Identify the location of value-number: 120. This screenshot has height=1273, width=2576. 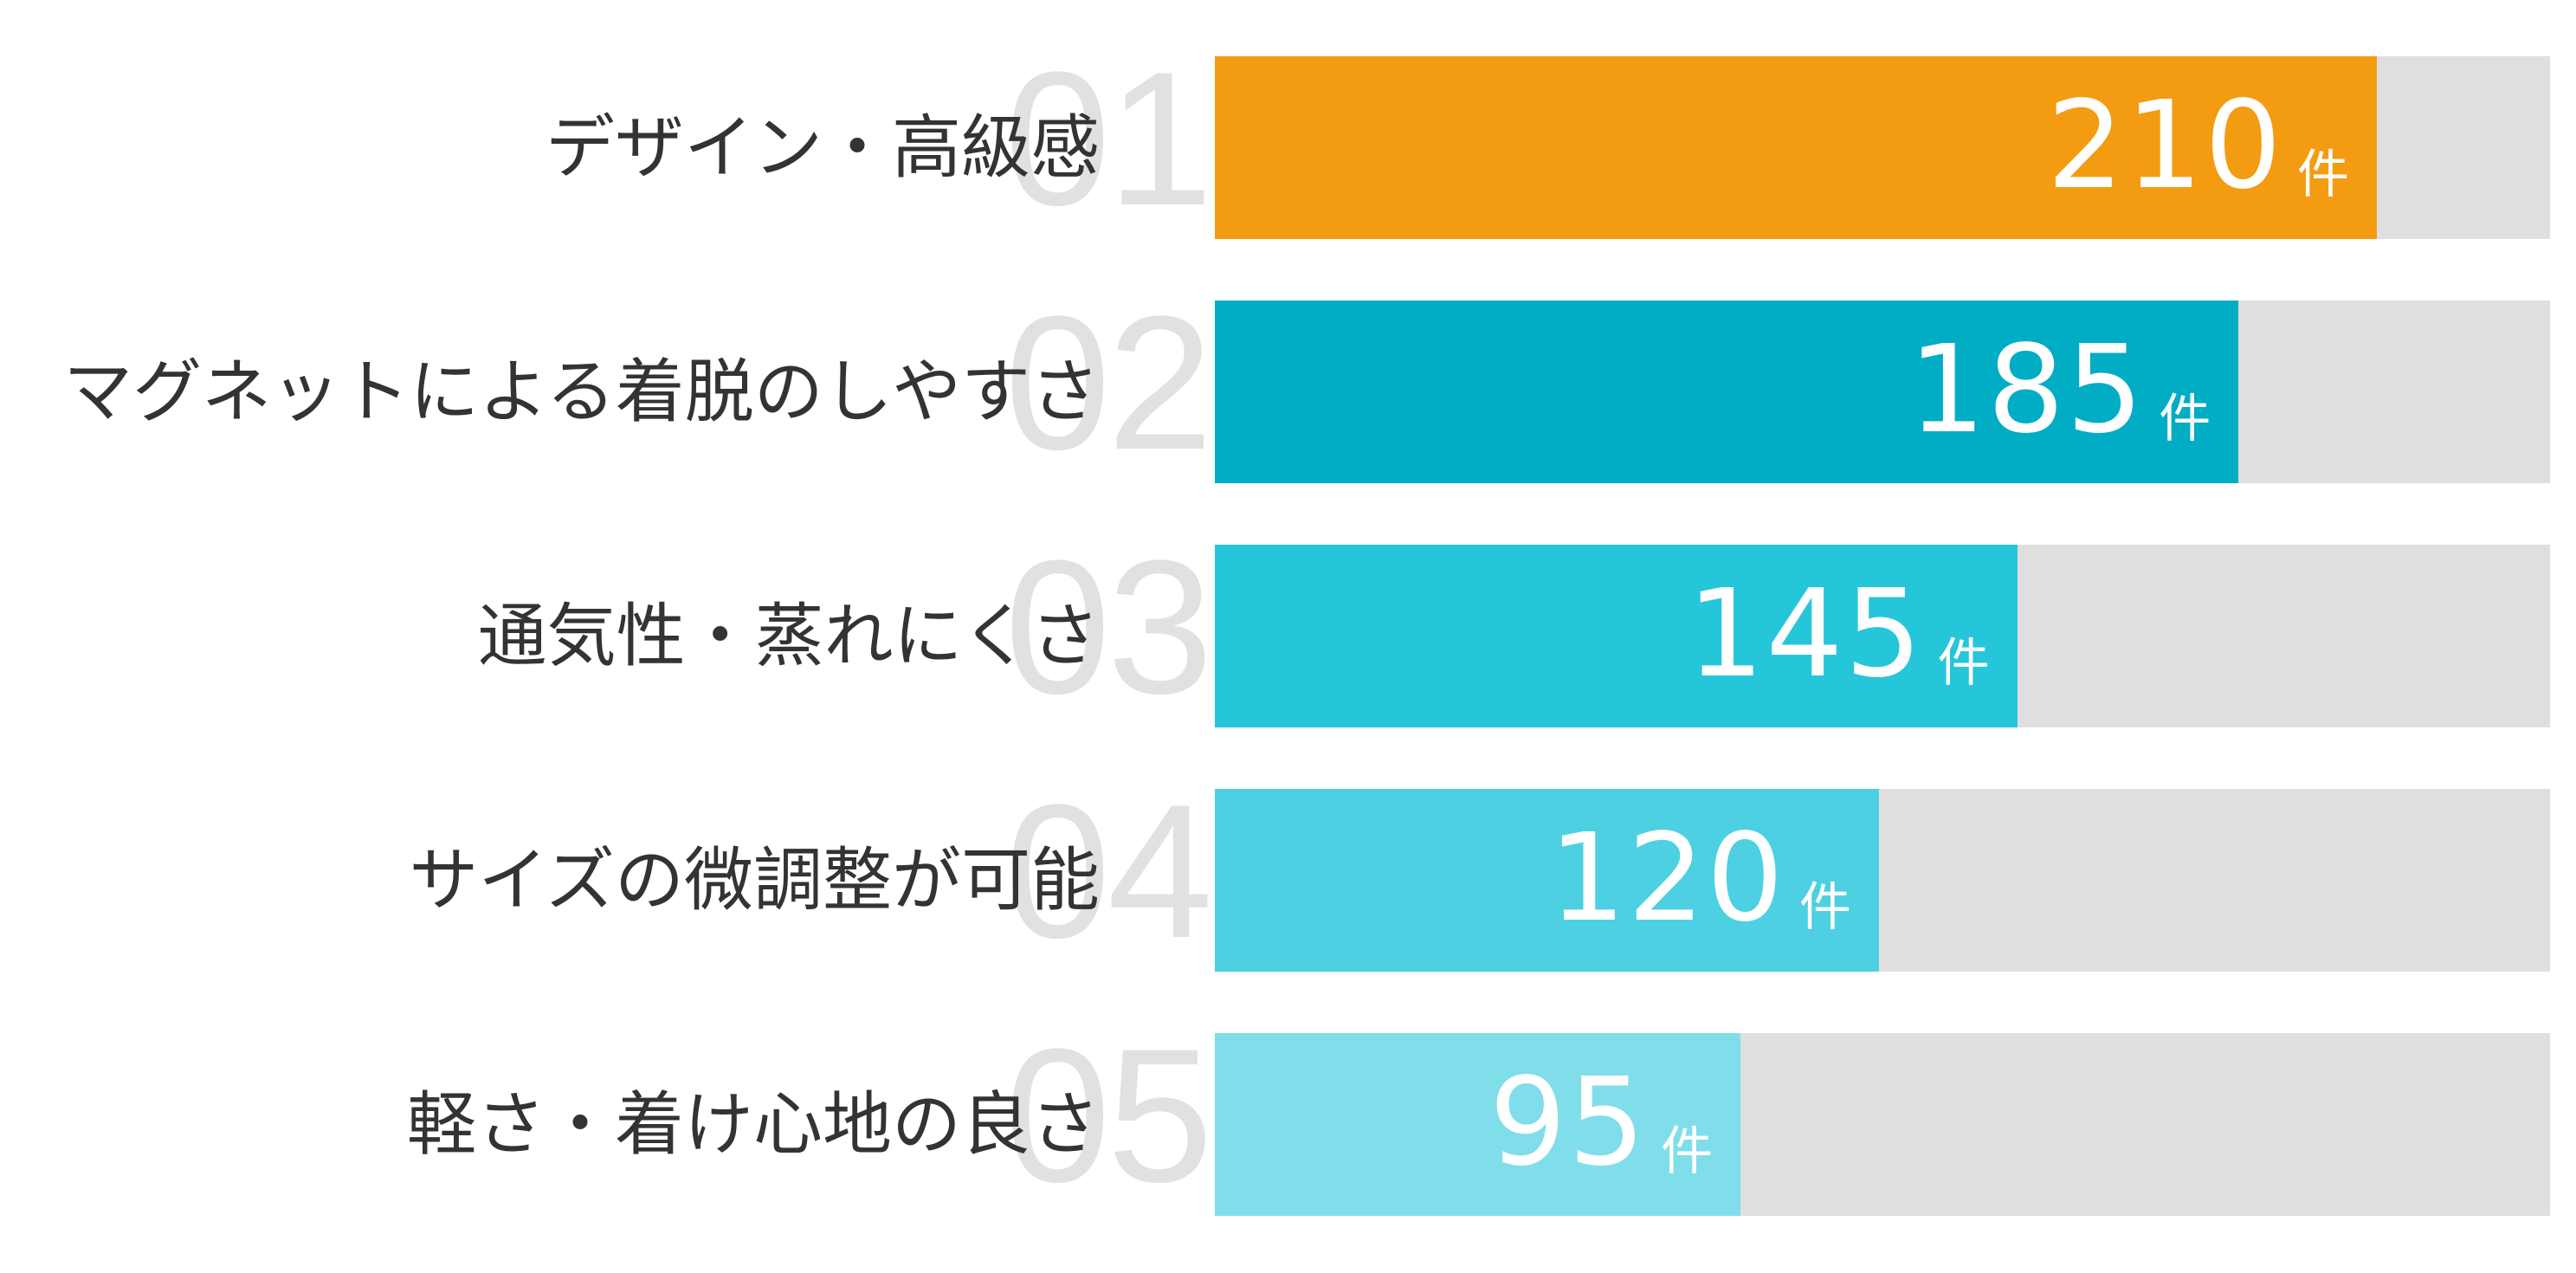
(1666, 878).